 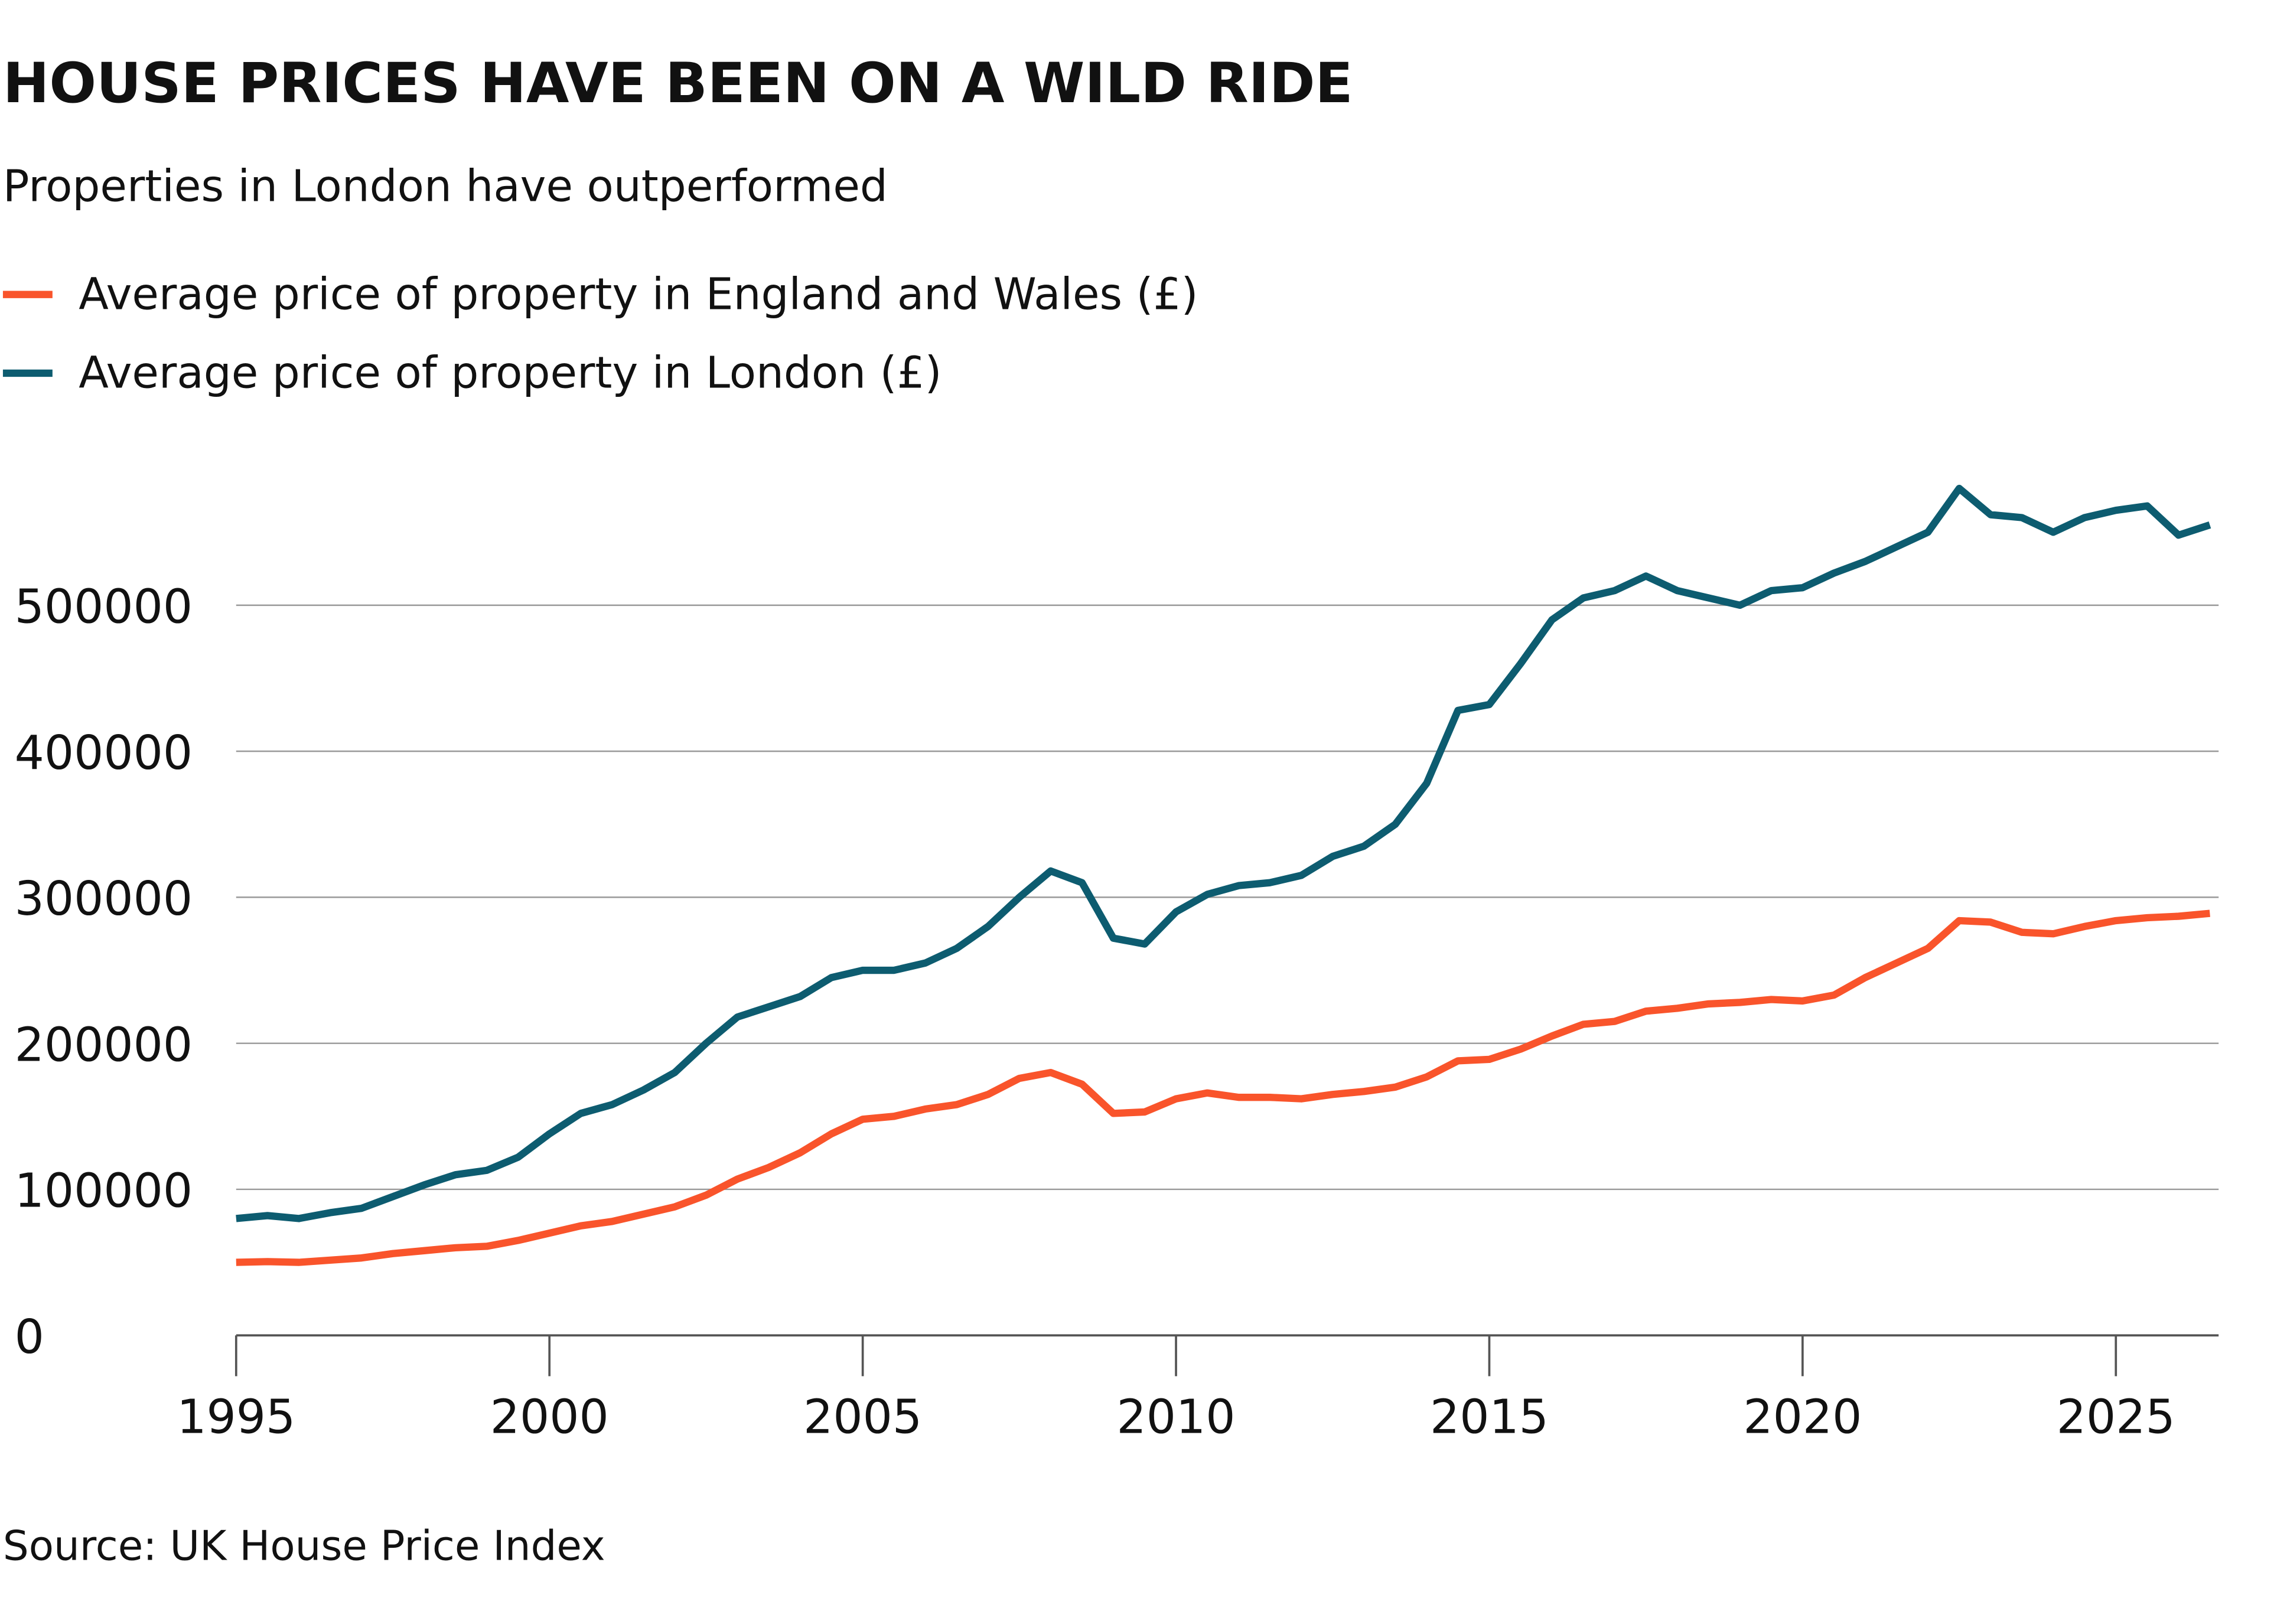 What do you see at coordinates (1176, 1417) in the screenshot?
I see `x-tick-label: 2010` at bounding box center [1176, 1417].